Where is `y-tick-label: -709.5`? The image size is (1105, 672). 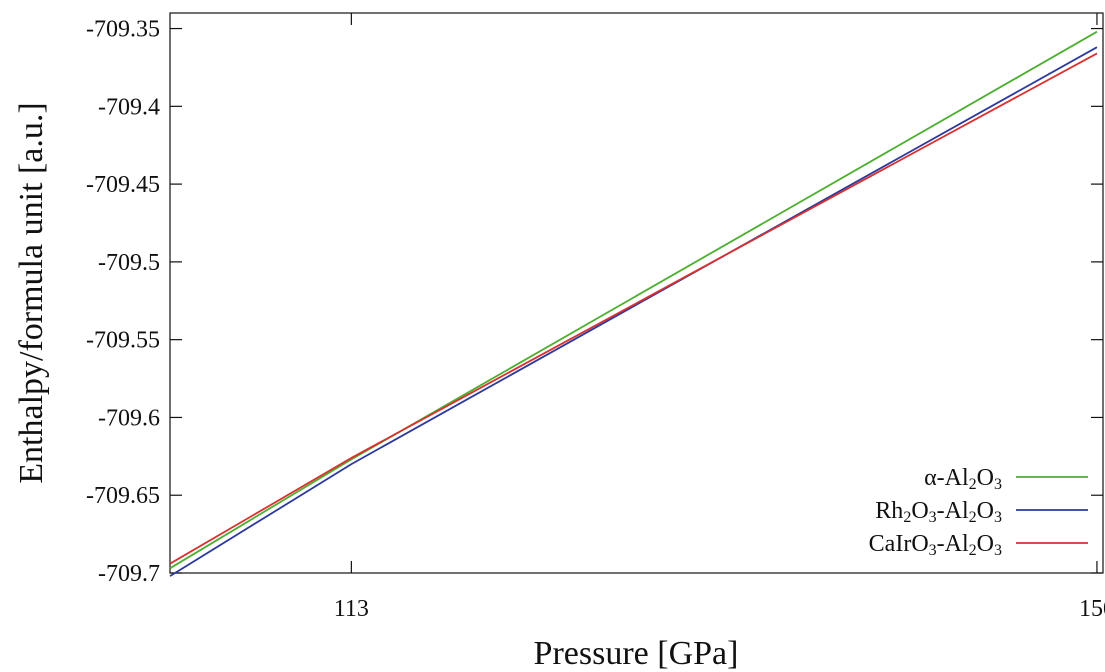 y-tick-label: -709.5 is located at coordinates (129, 263).